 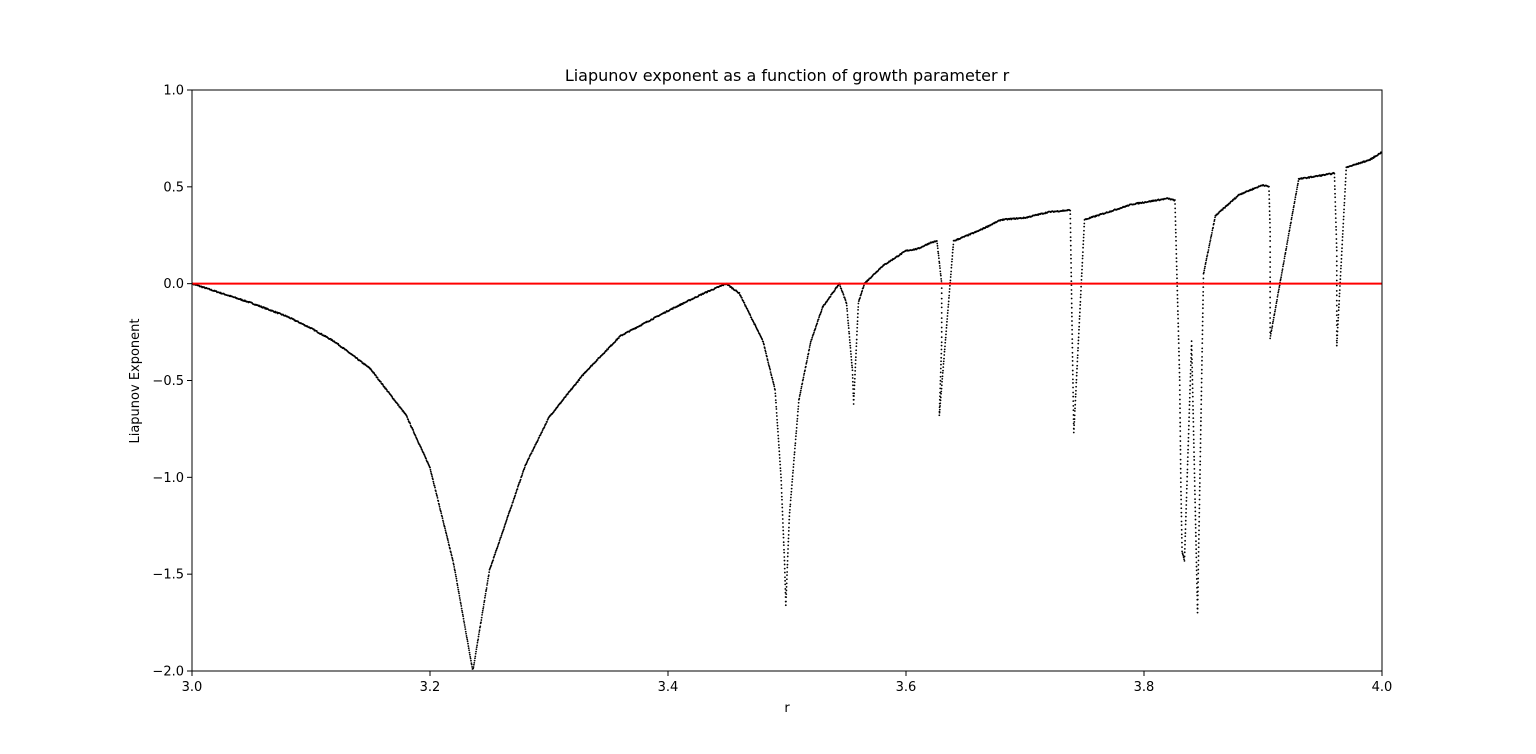 What do you see at coordinates (430, 687) in the screenshot?
I see `x-tick-label: 3.2` at bounding box center [430, 687].